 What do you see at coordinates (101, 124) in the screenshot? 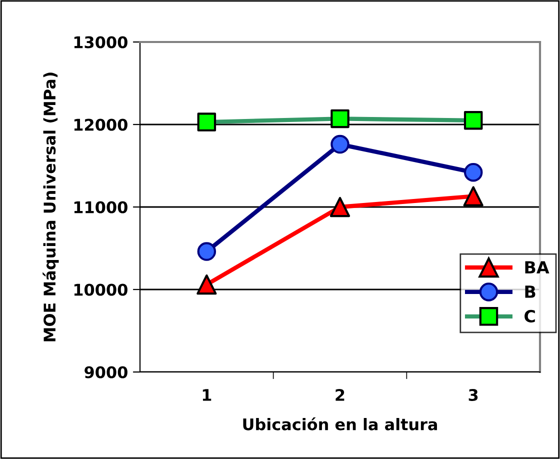
I see `y-tick-label: 12000` at bounding box center [101, 124].